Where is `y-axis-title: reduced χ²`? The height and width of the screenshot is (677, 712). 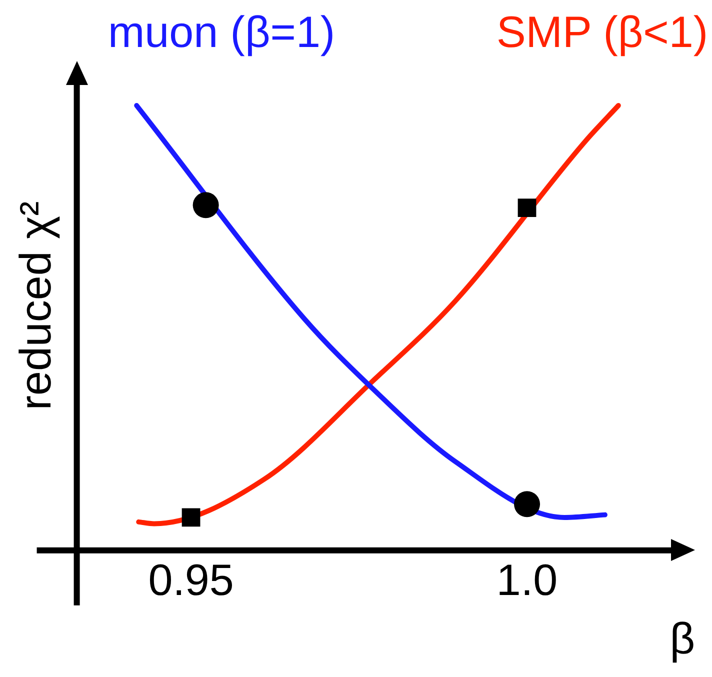
y-axis-title: reduced χ² is located at coordinates (36, 305).